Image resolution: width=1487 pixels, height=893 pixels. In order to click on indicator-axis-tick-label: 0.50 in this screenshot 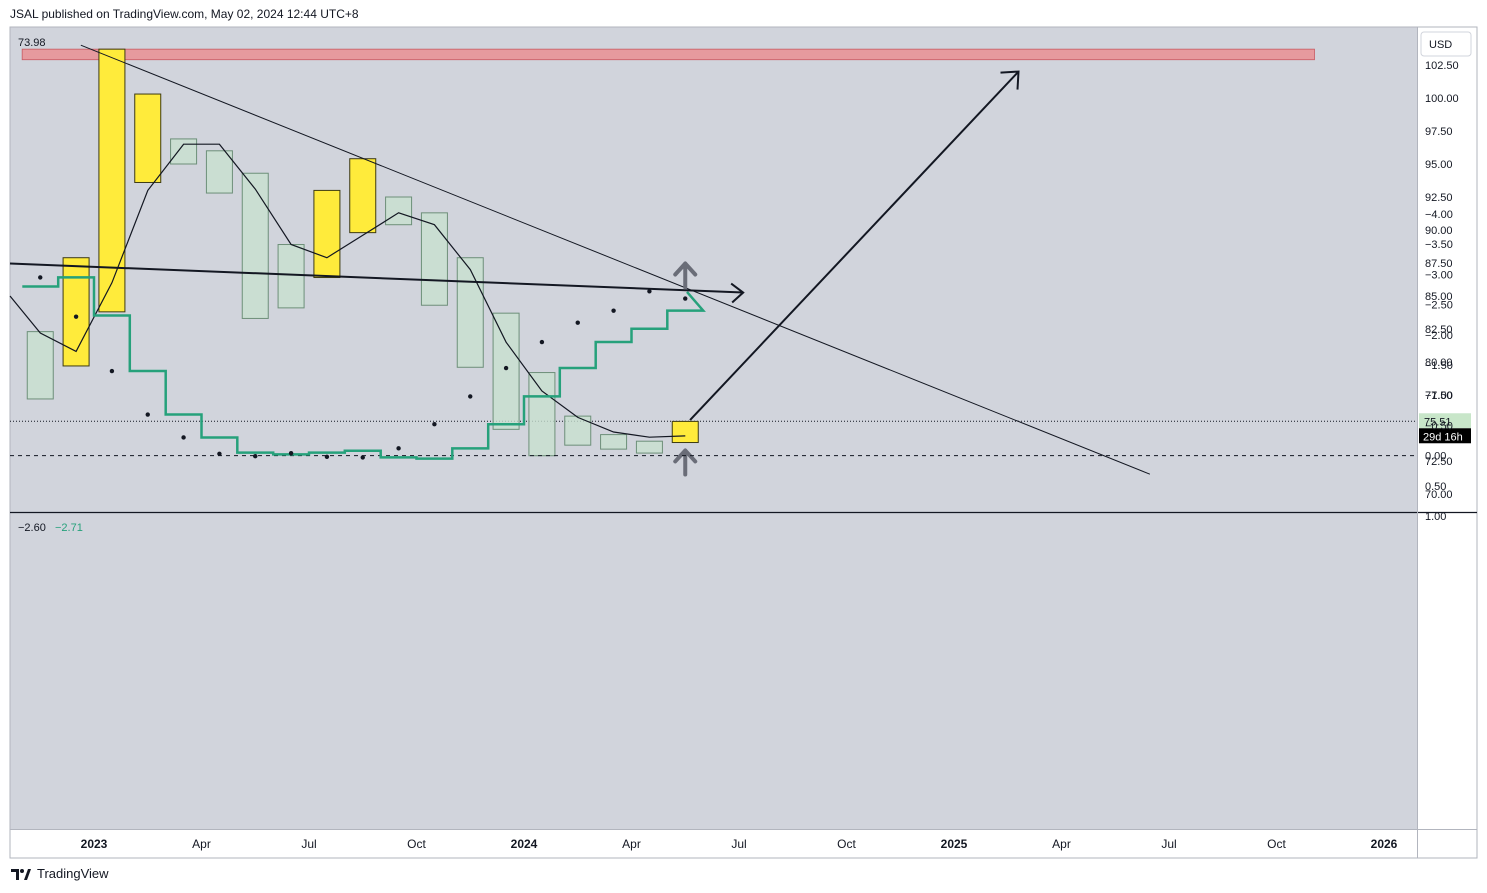, I will do `click(1435, 487)`.